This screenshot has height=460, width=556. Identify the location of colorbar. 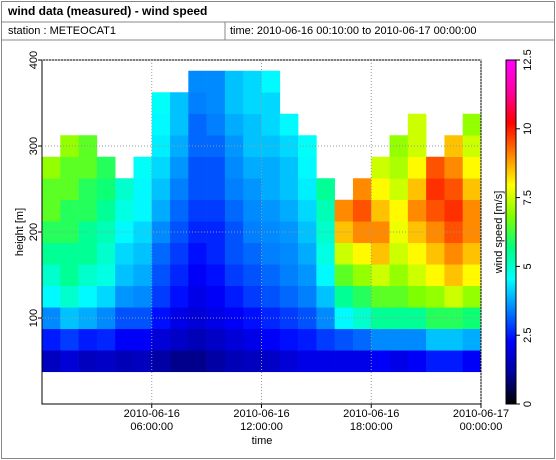
(511, 232).